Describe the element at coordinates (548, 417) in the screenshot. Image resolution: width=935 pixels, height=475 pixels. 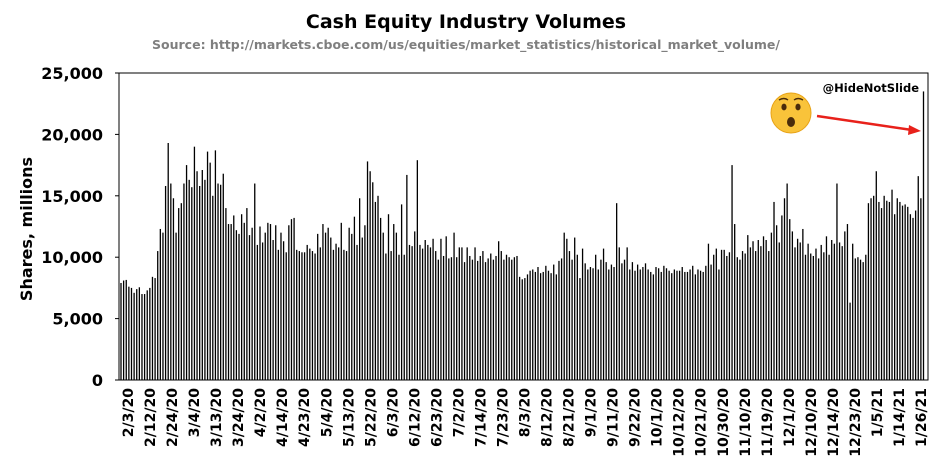
I see `x-tick-label: 8/12/20` at that location.